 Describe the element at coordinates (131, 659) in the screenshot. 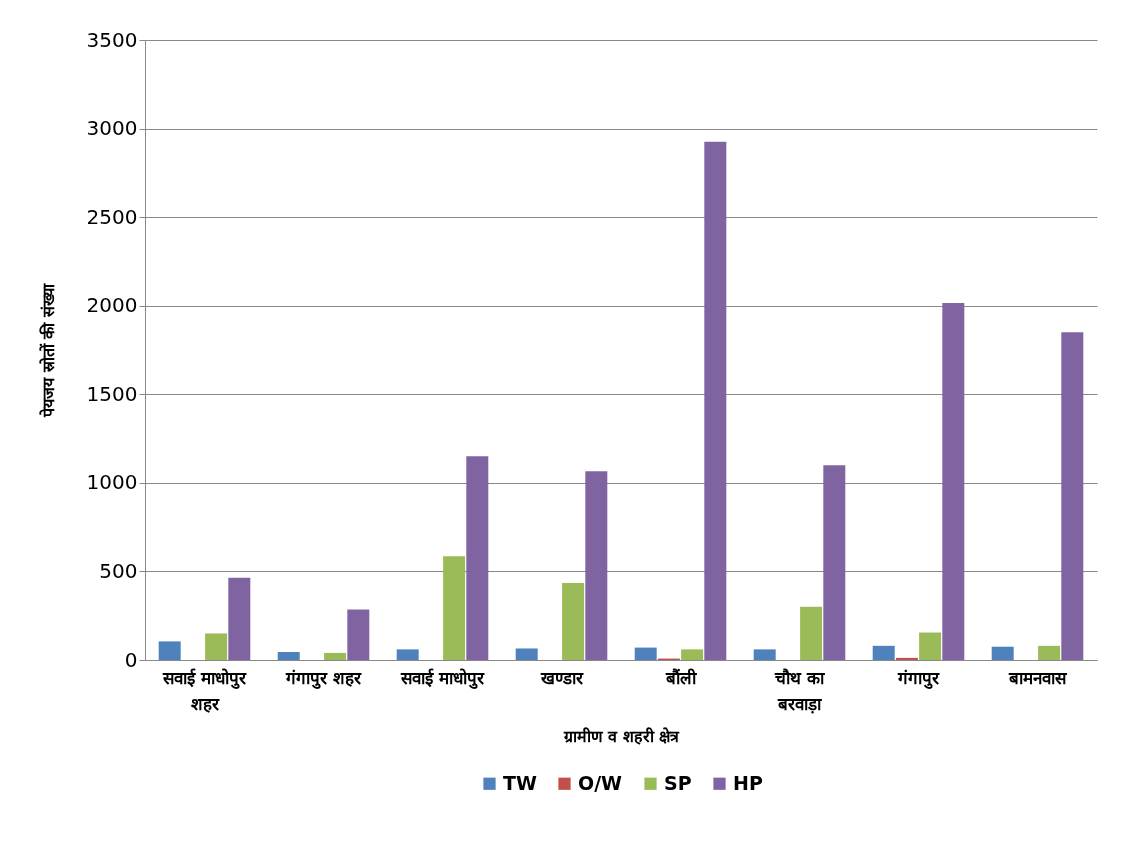

I see `y-tick-label: 0` at that location.